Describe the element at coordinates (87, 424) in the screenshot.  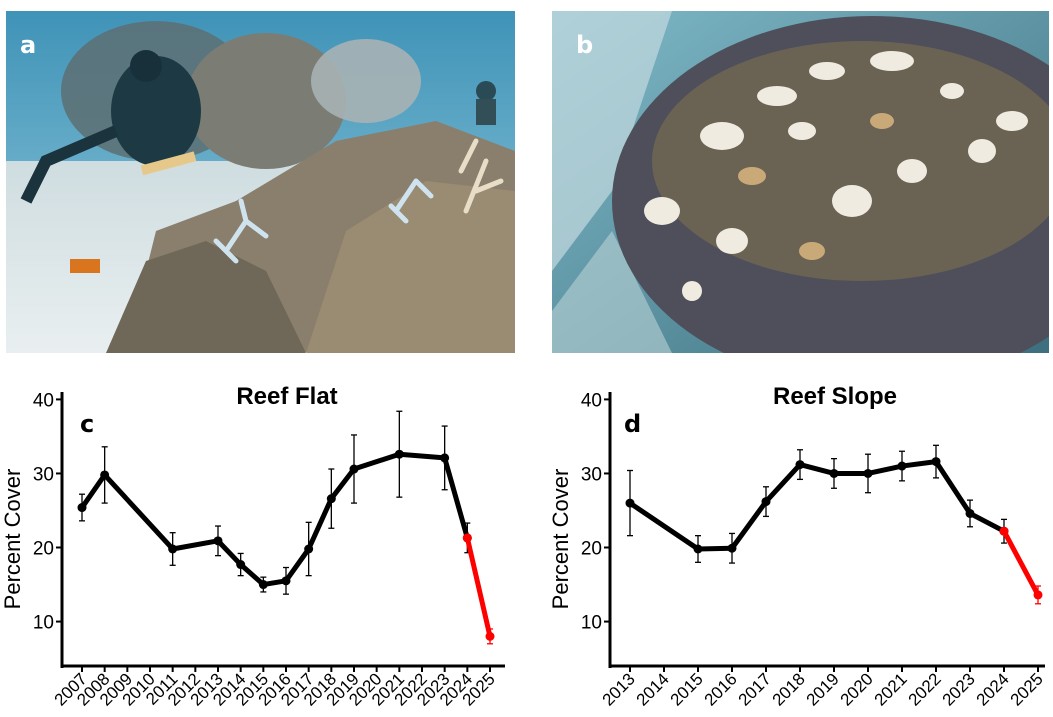
I see `panel-letter-c: c` at that location.